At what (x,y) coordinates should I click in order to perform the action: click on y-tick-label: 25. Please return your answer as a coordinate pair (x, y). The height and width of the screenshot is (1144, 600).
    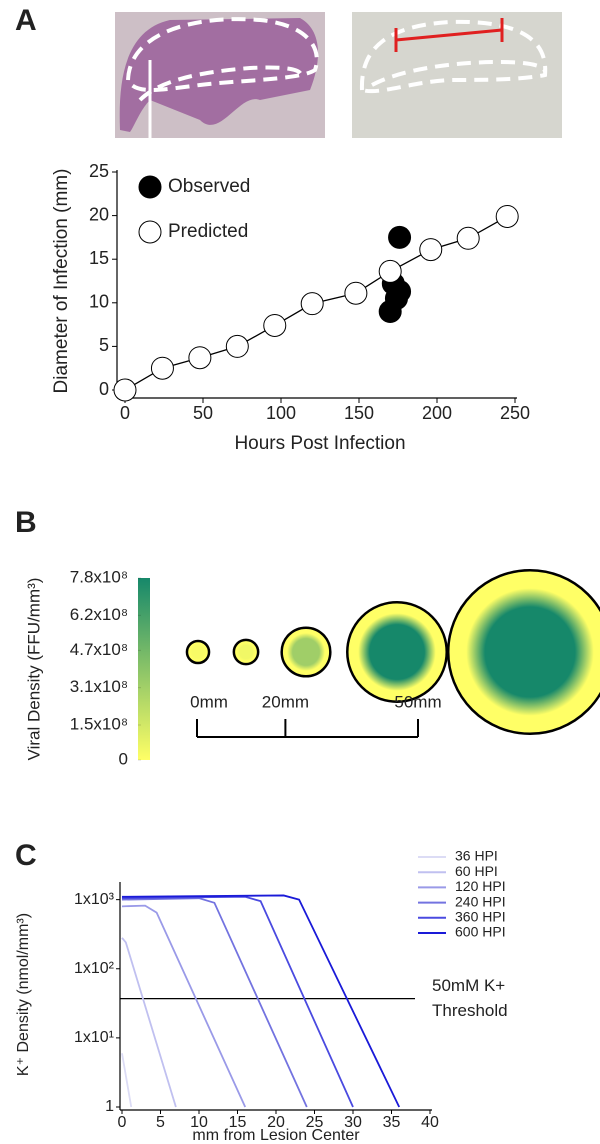
    Looking at the image, I should click on (99, 171).